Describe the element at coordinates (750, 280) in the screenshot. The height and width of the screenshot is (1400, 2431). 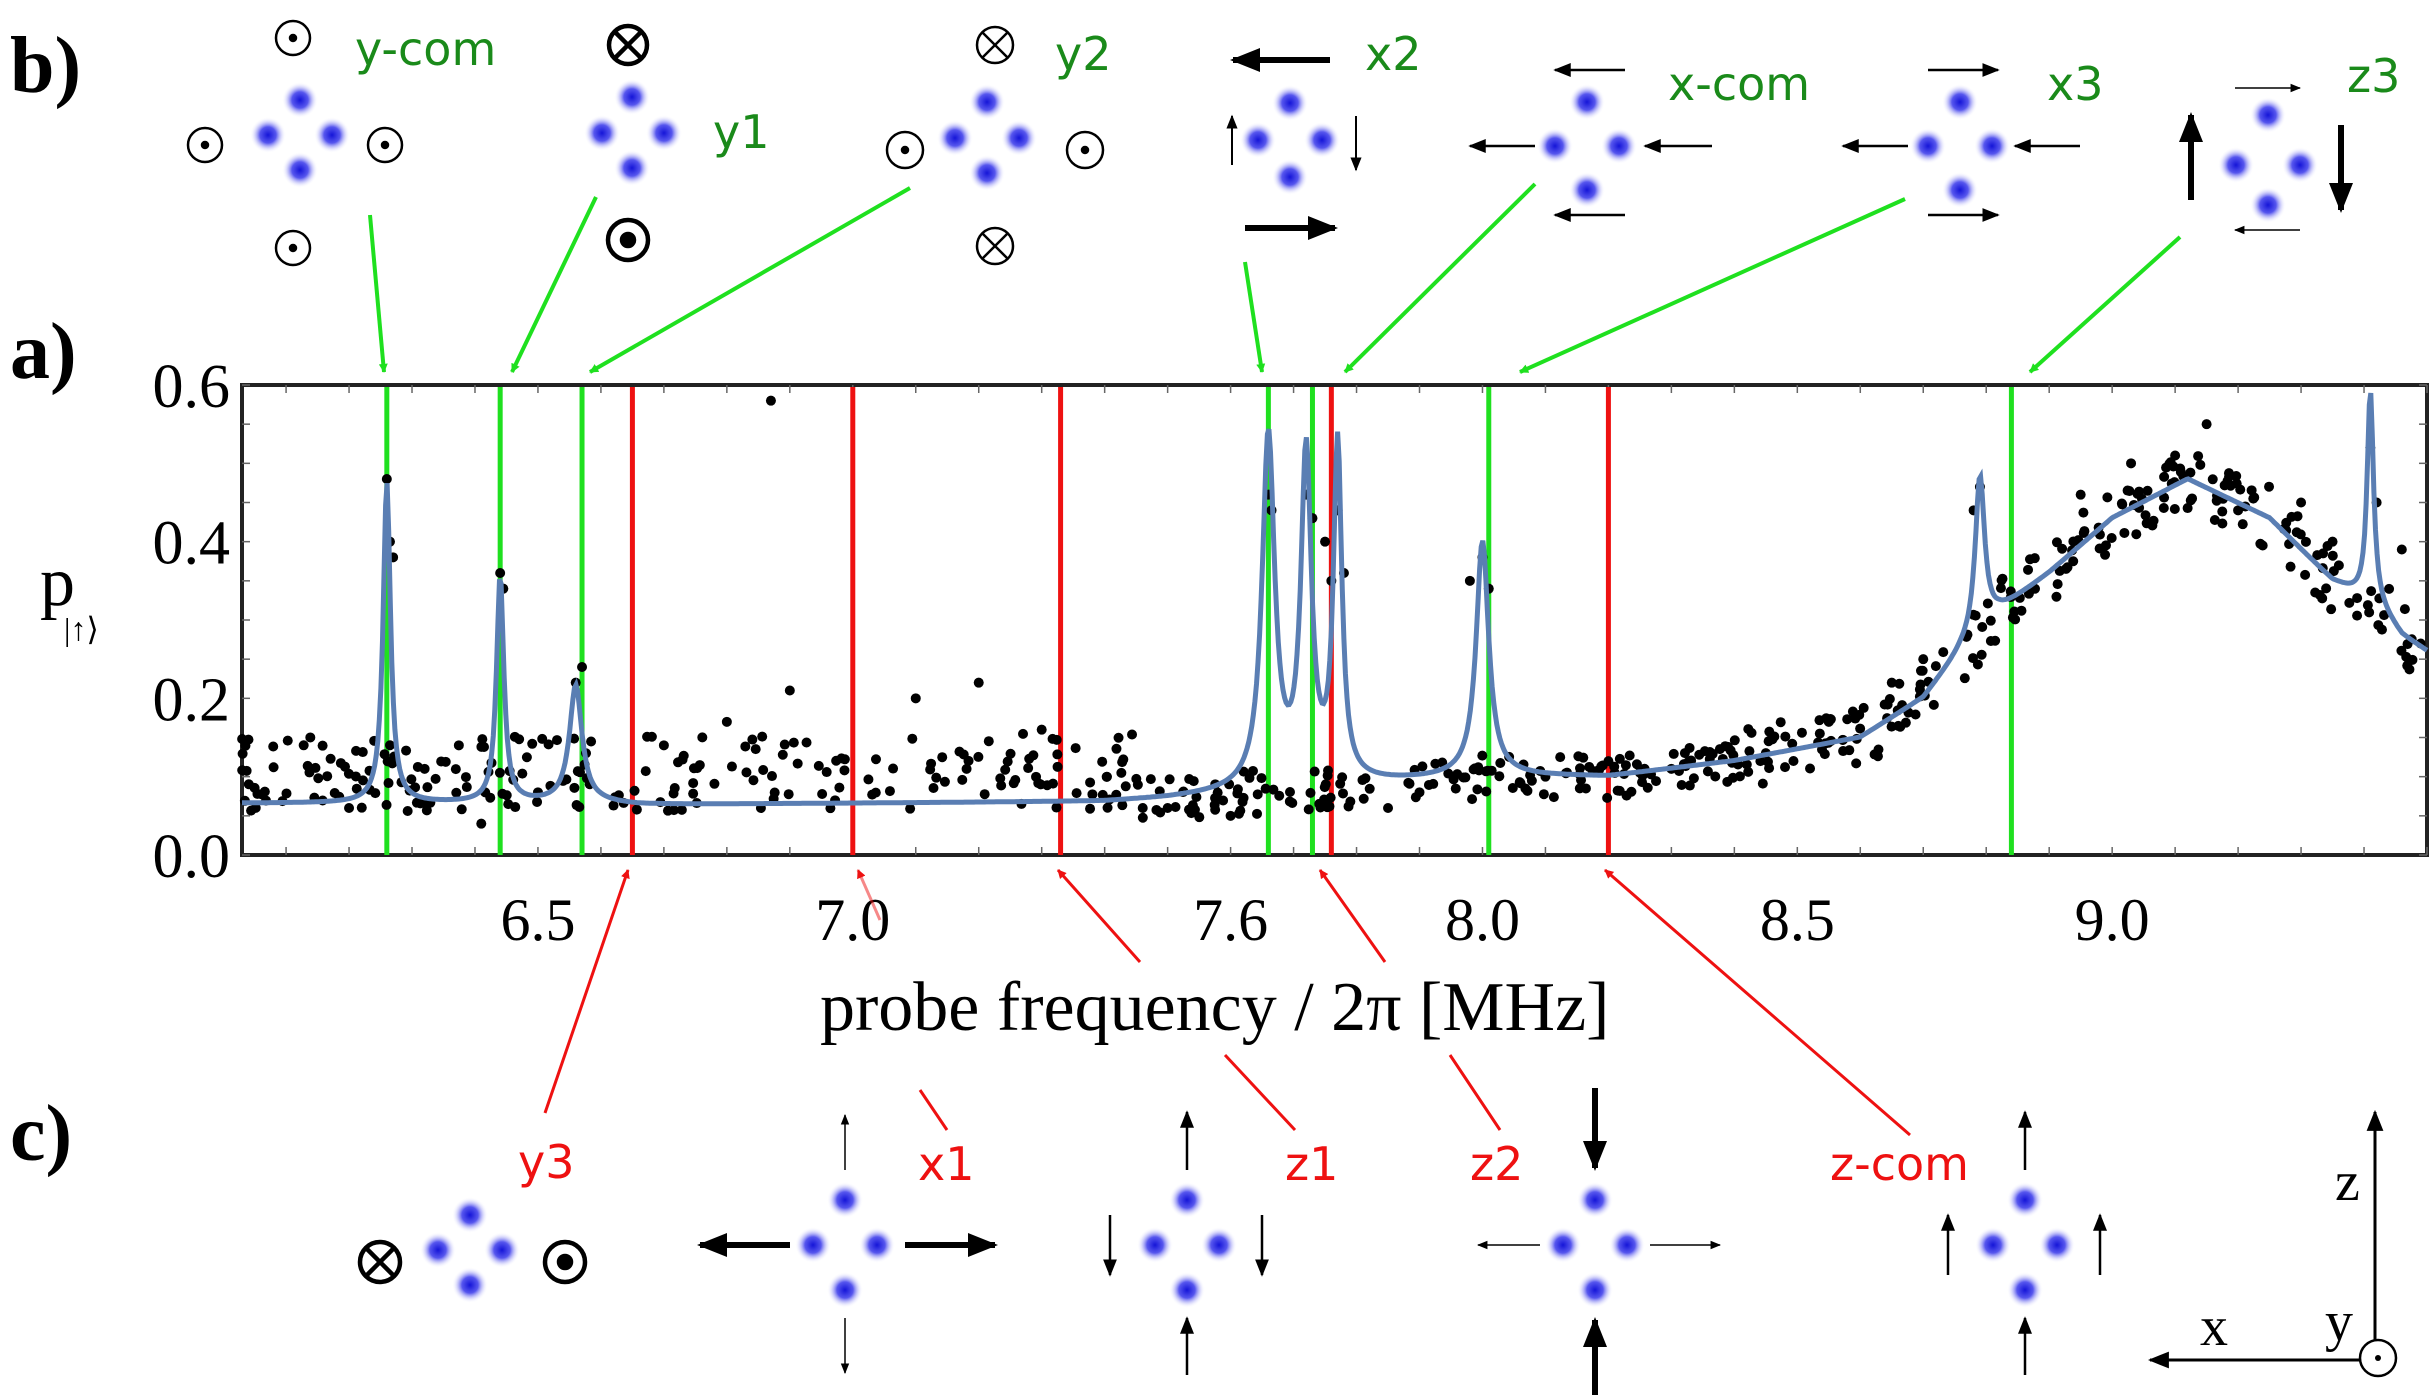
I see `pointer-y2` at that location.